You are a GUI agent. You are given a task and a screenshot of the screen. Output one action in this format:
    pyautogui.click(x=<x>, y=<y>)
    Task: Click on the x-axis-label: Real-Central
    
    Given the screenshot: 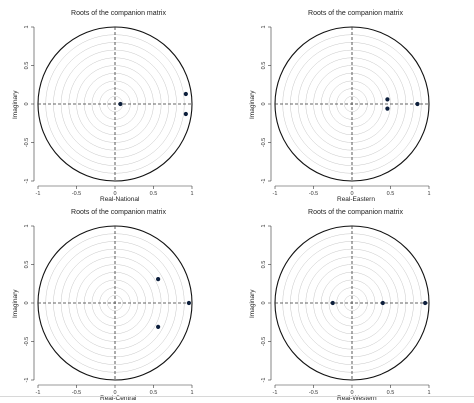 What is the action you would take?
    pyautogui.click(x=118, y=398)
    